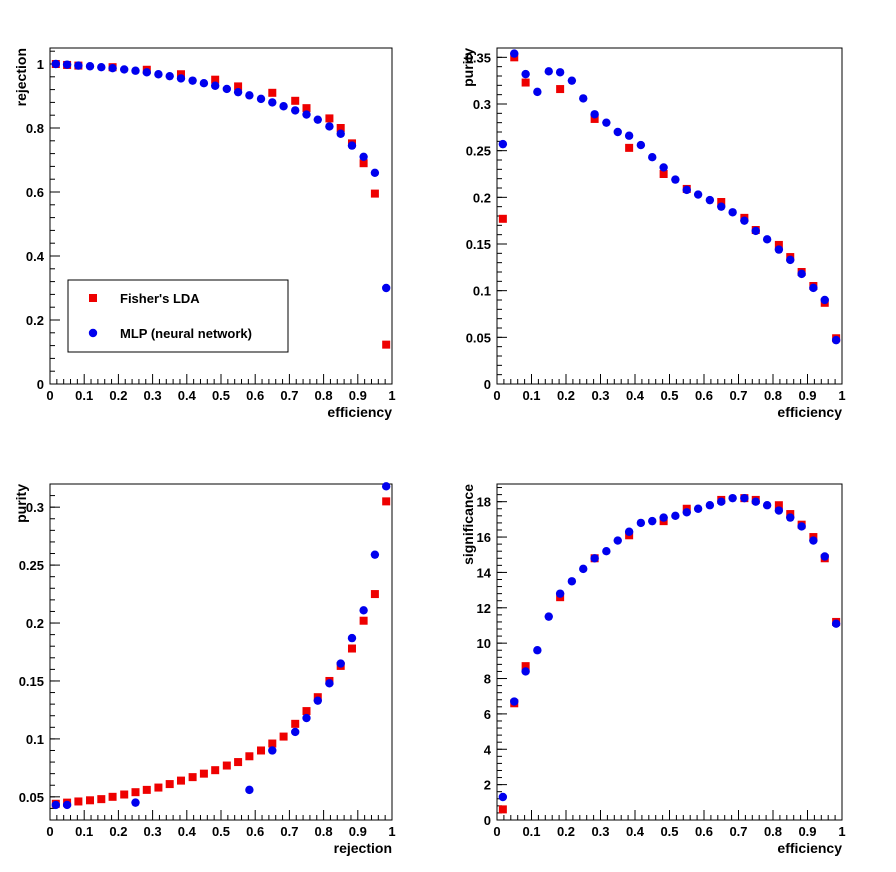 The height and width of the screenshot is (872, 896). I want to click on y-tick-label: 0.1, so click(35, 739).